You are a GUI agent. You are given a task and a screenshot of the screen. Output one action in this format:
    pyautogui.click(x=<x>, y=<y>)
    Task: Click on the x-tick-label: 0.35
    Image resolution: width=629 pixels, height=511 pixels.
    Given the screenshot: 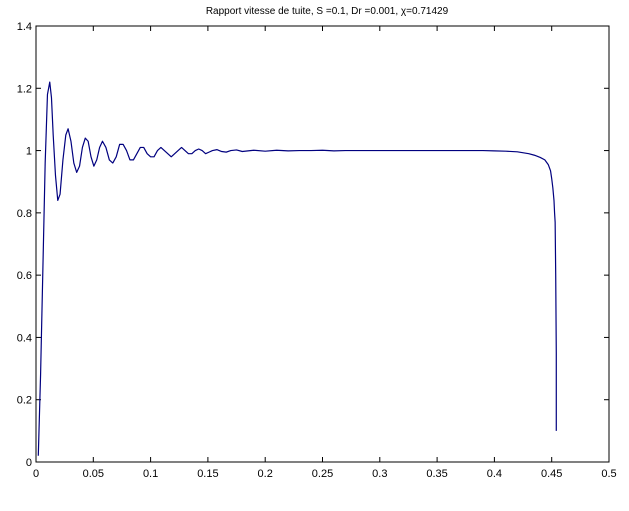 What is the action you would take?
    pyautogui.click(x=436, y=474)
    